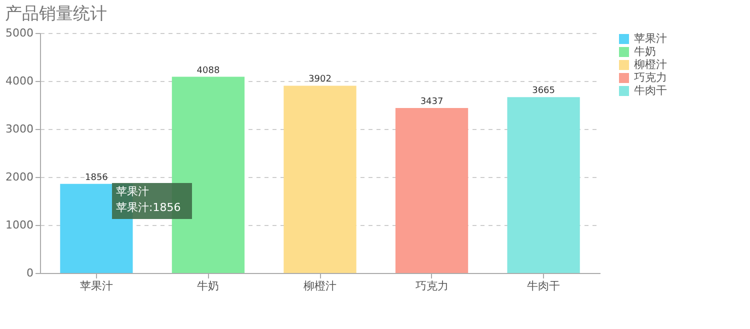 The image size is (750, 329). What do you see at coordinates (30, 273) in the screenshot?
I see `y-tick-label: 0` at bounding box center [30, 273].